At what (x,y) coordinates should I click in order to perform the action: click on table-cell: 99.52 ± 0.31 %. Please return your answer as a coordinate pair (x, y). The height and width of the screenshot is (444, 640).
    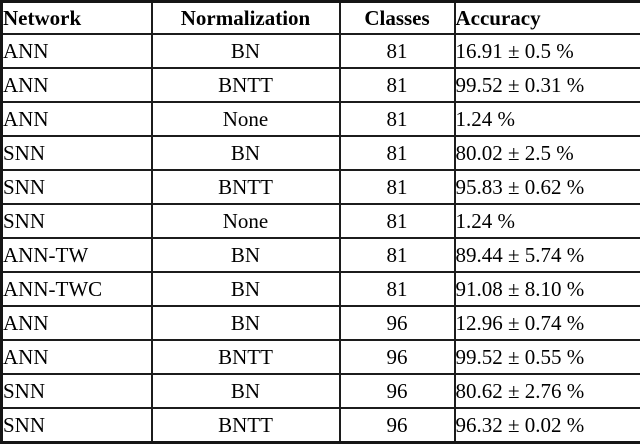
    Looking at the image, I should click on (547, 85).